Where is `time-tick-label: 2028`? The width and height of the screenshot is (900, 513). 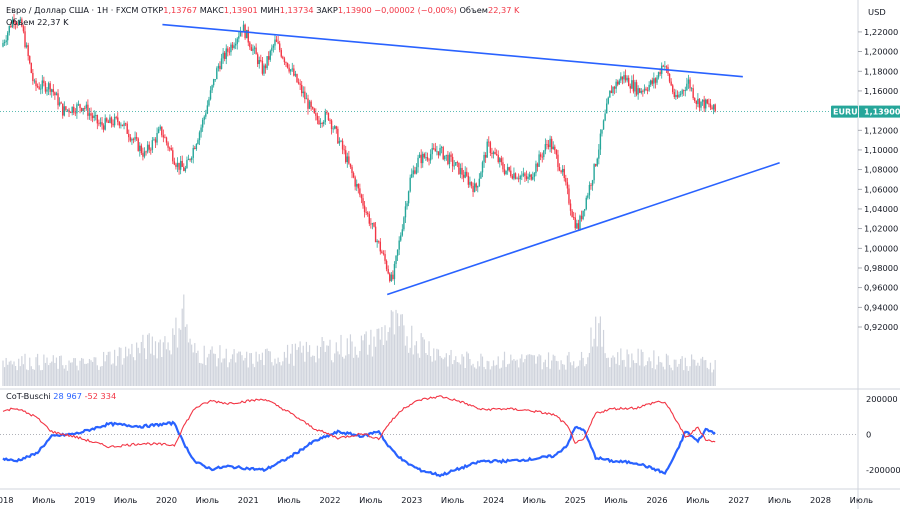 time-tick-label: 2028 is located at coordinates (820, 500).